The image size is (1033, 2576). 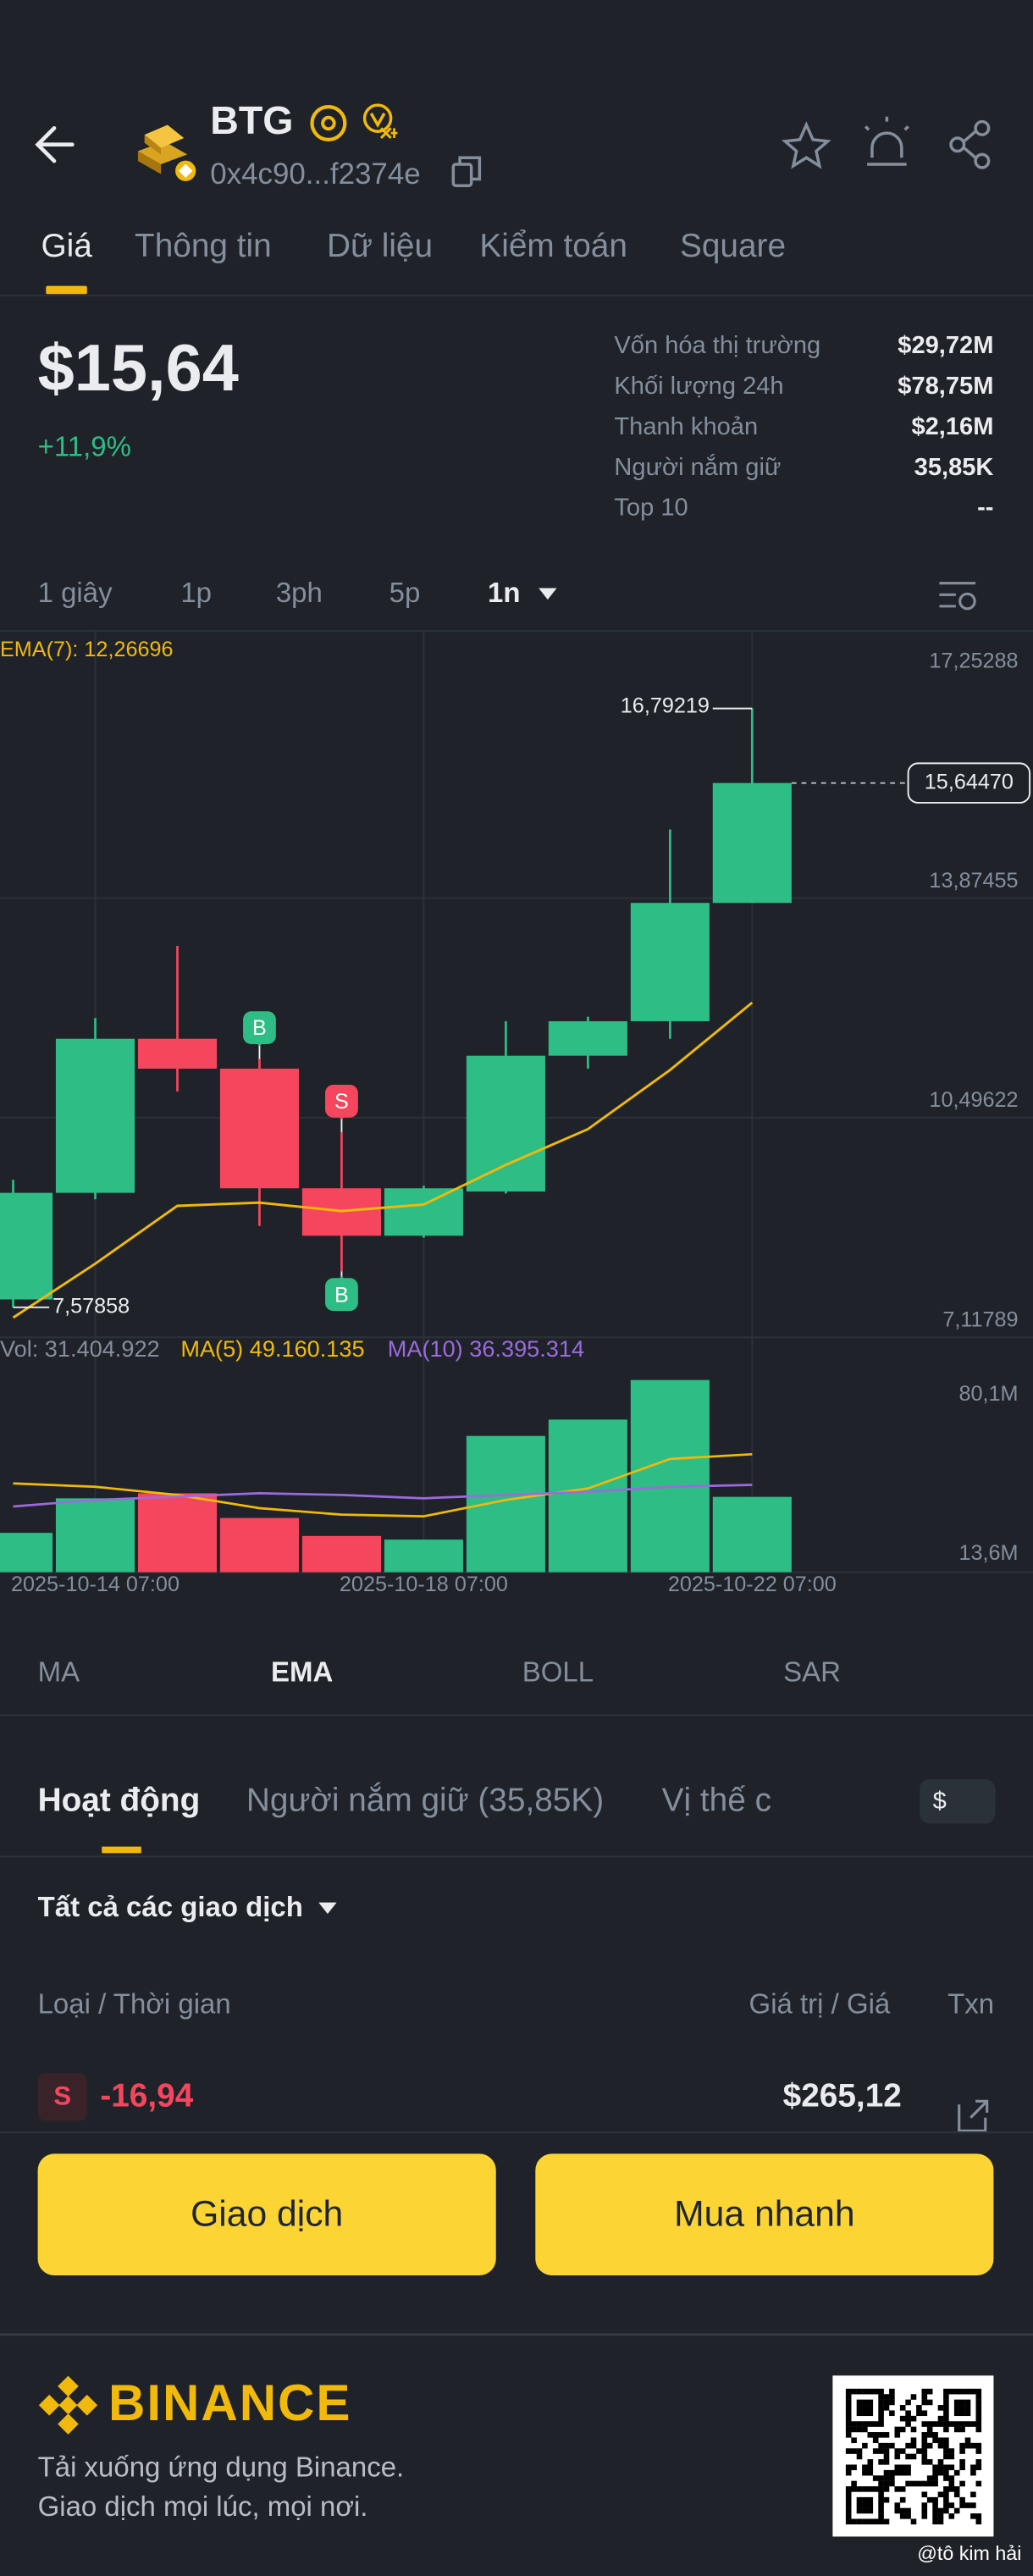 What do you see at coordinates (59, 1672) in the screenshot?
I see `indicator-tab: MA` at bounding box center [59, 1672].